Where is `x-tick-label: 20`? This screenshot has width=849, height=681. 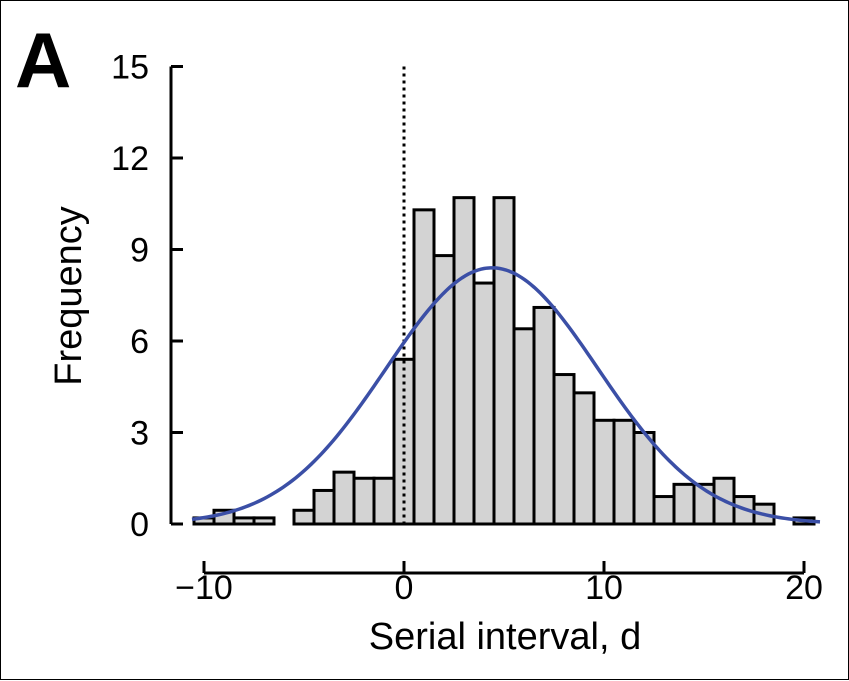 x-tick-label: 20 is located at coordinates (804, 588).